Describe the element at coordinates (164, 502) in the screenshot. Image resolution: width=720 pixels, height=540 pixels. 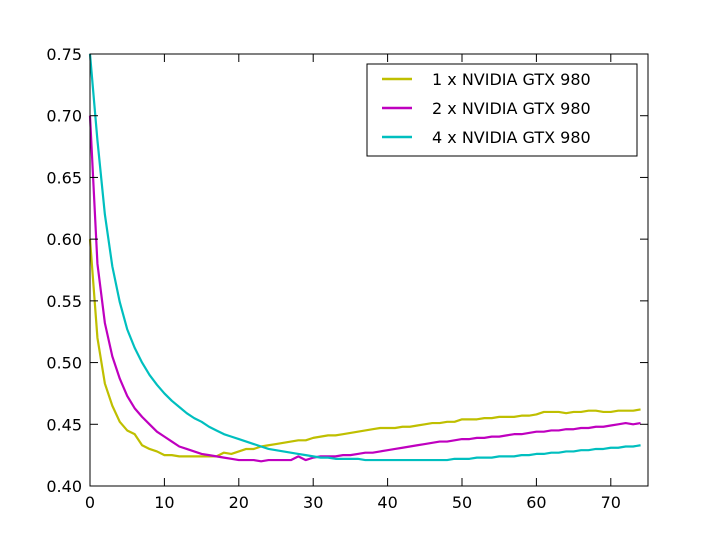
I see `x-tick-label: 10` at that location.